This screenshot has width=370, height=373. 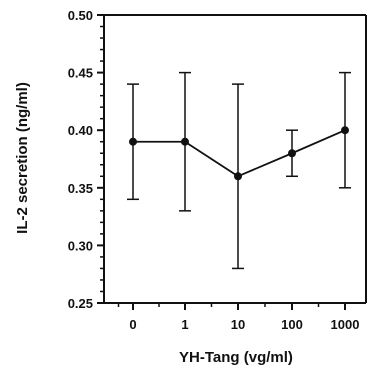 I want to click on data-markers, so click(x=239, y=153).